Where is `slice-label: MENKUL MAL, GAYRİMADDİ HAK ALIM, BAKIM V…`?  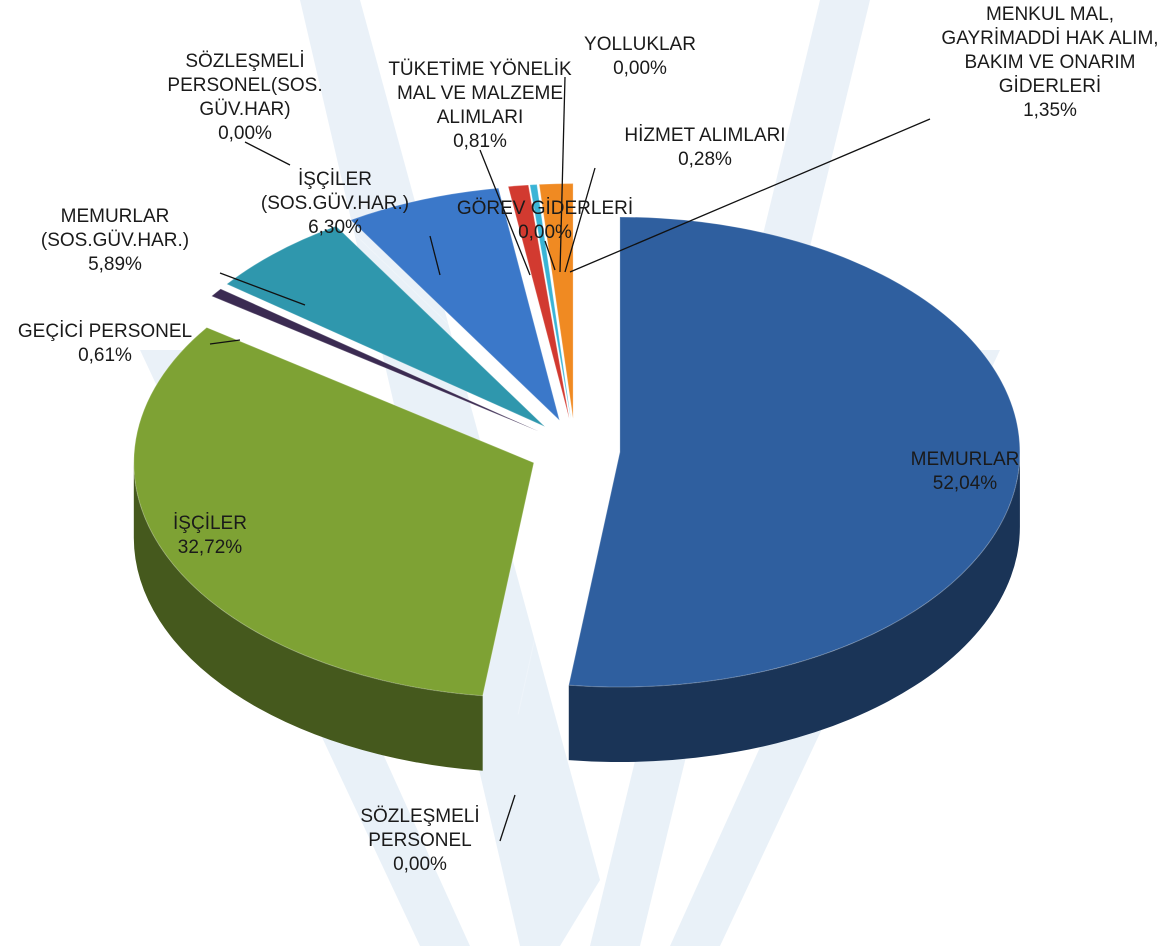
slice-label: MENKUL MAL, GAYRİMADDİ HAK ALIM, BAKIM V… is located at coordinates (1048, 63).